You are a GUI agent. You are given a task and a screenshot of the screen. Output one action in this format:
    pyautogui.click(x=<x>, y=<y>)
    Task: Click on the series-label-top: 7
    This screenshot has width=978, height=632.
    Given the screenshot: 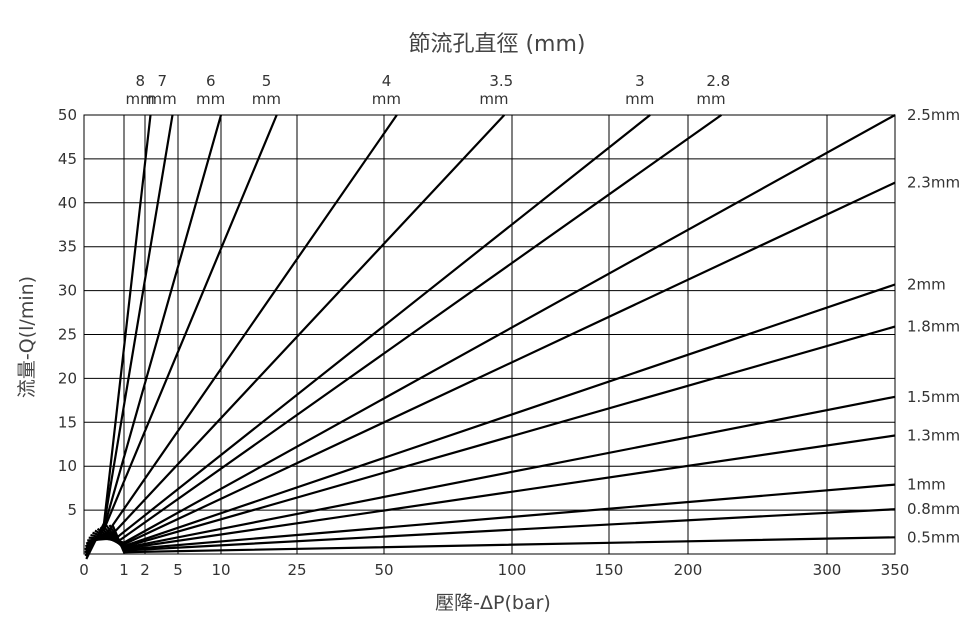 What is the action you would take?
    pyautogui.click(x=163, y=81)
    